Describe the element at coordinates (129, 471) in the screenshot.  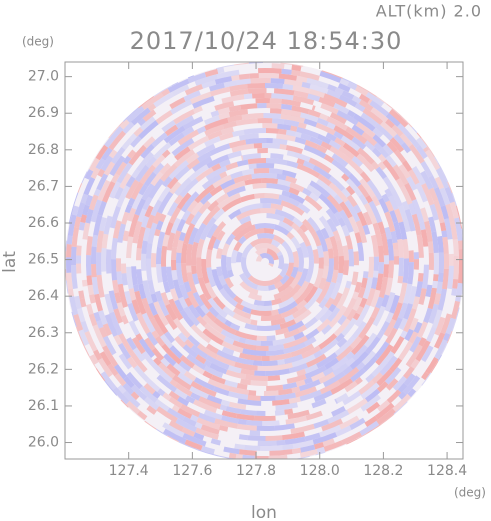
I see `x-tick-label: 127.4` at that location.